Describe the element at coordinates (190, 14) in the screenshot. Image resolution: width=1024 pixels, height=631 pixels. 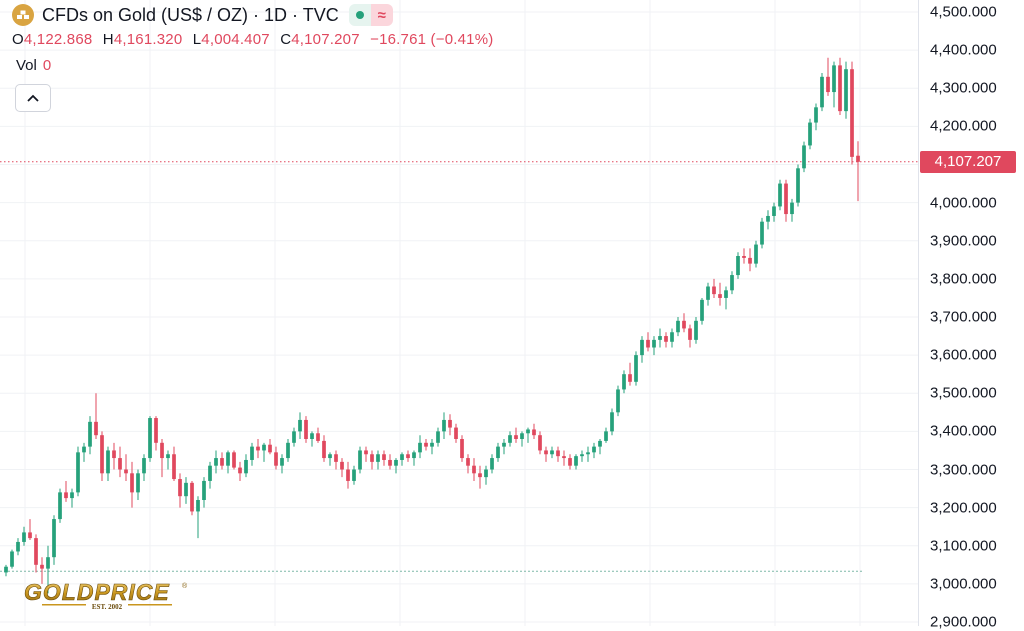
I see `symbol-title: CFDs on Gold (US$ / OZ) · 1D · TVC` at that location.